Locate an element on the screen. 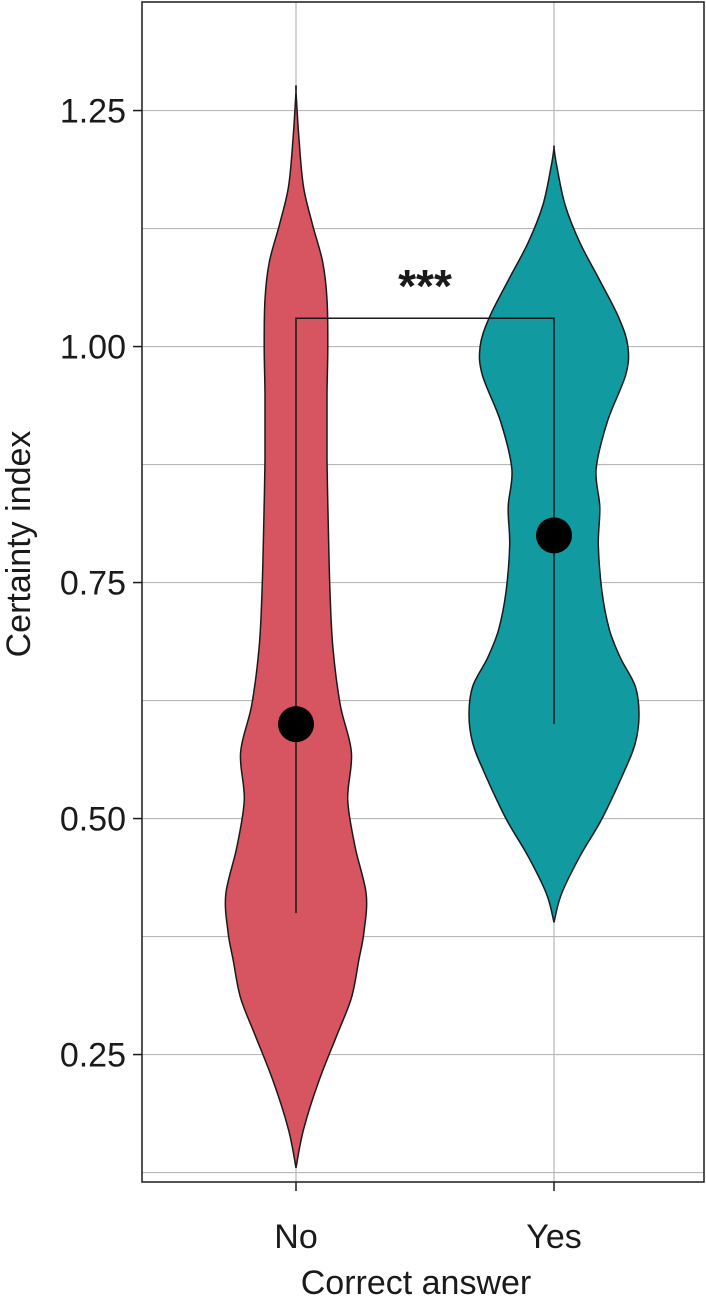  x-axis-ticks: No Yes is located at coordinates (428, 1219).